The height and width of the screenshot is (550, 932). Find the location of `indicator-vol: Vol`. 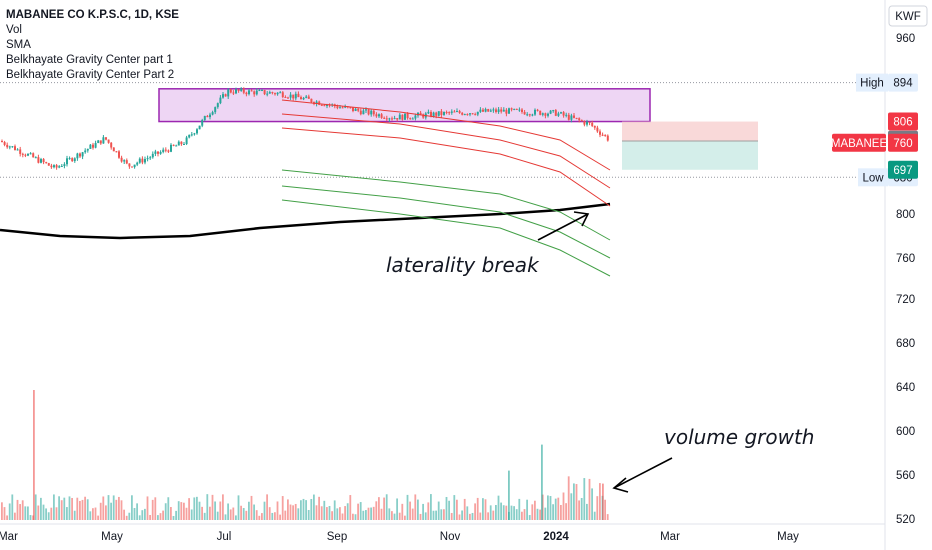

indicator-vol: Vol is located at coordinates (14, 30).